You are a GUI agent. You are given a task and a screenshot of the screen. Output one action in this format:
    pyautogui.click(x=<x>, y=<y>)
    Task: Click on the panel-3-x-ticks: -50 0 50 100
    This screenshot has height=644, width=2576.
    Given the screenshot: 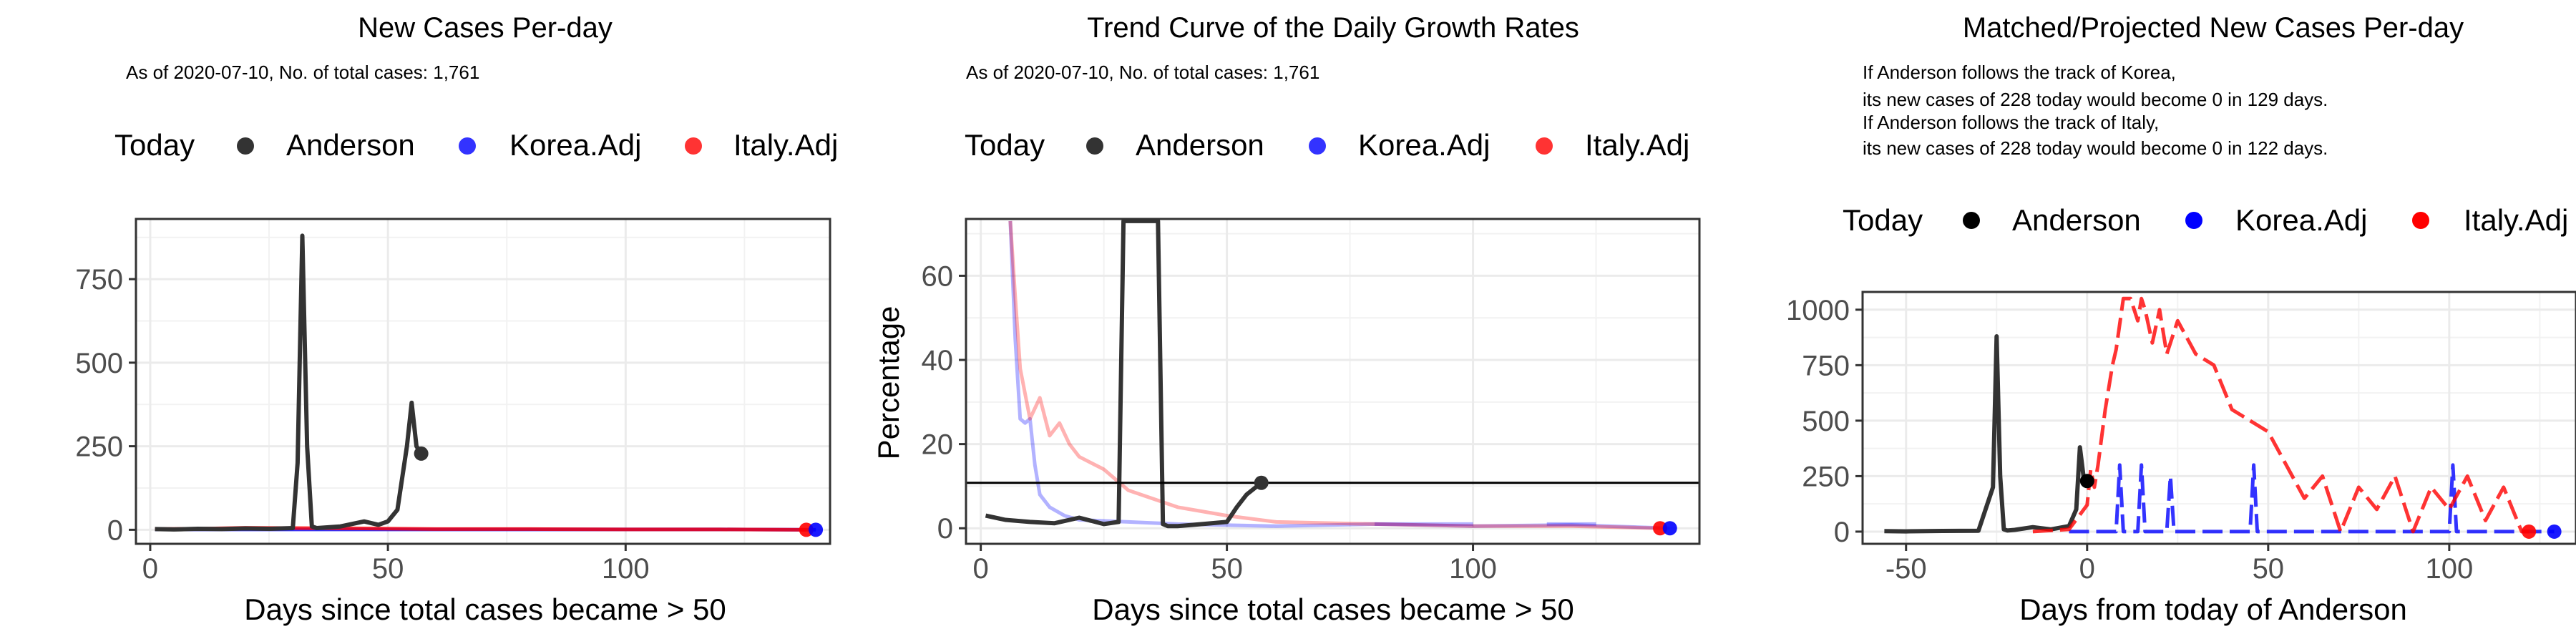 What is the action you would take?
    pyautogui.click(x=2179, y=564)
    